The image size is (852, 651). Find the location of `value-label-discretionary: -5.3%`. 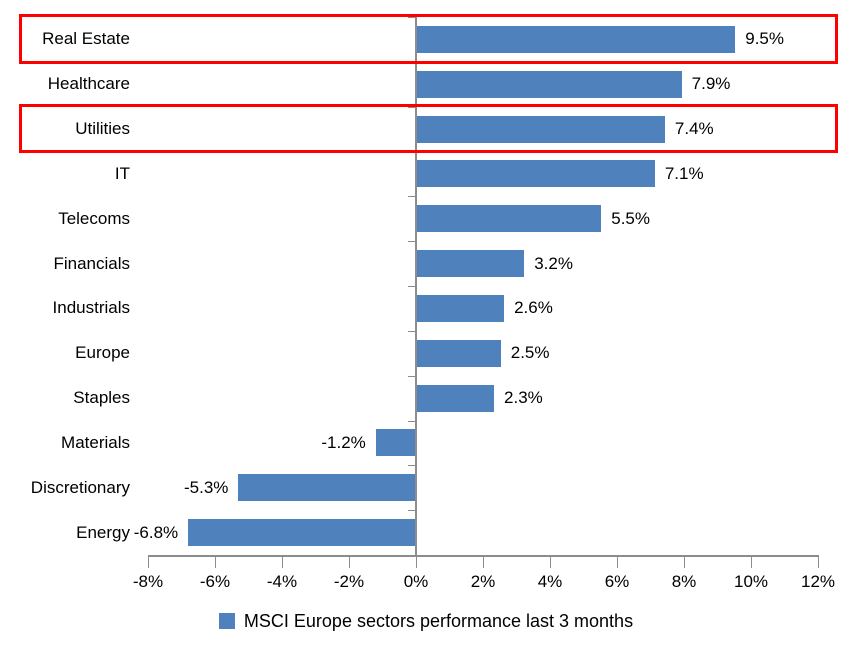

value-label-discretionary: -5.3% is located at coordinates (206, 487).